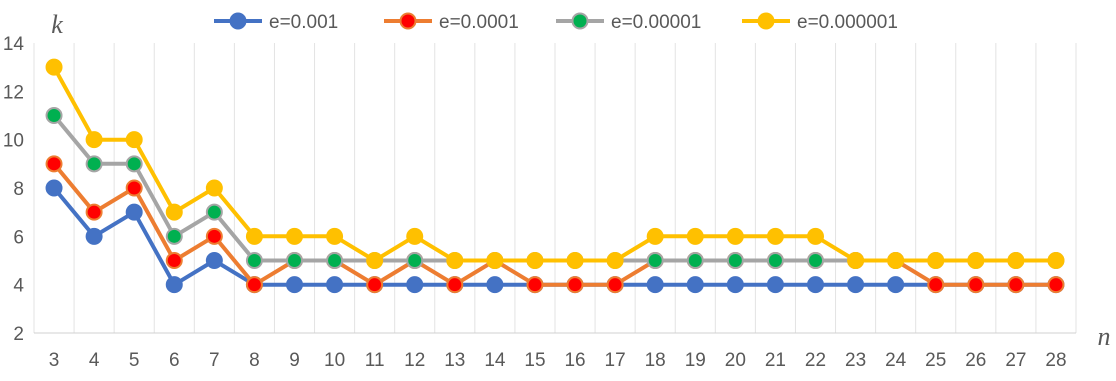 The height and width of the screenshot is (381, 1116). Describe the element at coordinates (13, 141) in the screenshot. I see `y-tick-label: 10` at that location.